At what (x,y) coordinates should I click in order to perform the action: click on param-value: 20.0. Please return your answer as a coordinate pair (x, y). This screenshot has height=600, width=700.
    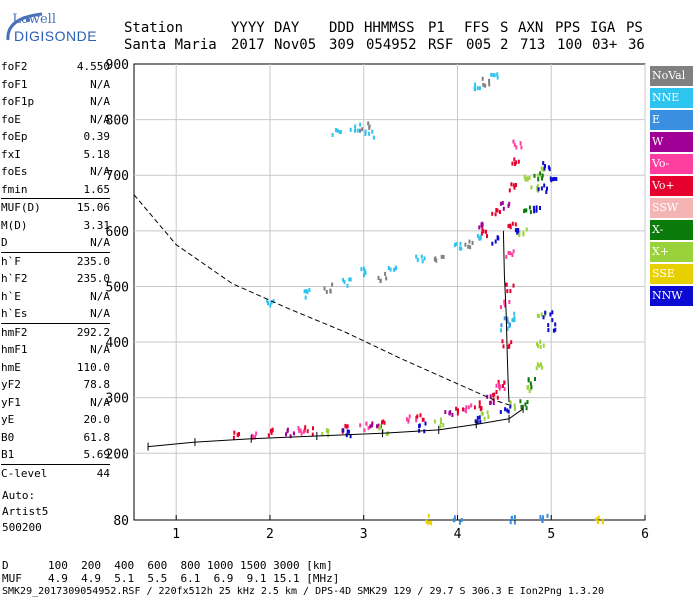
    Looking at the image, I should click on (97, 419).